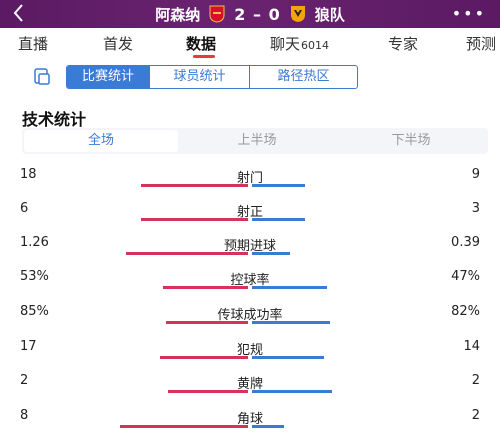 This screenshot has height=440, width=500. I want to click on stat-row: 18 射门 9, so click(250, 184).